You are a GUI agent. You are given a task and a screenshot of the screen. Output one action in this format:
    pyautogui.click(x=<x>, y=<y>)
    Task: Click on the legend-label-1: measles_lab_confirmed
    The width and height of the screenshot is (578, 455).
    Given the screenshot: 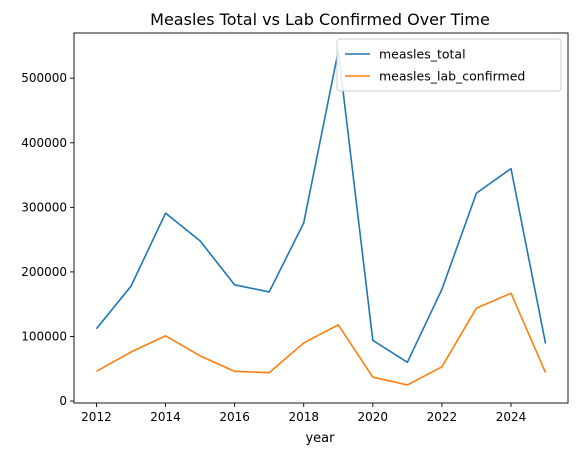 What is the action you would take?
    pyautogui.click(x=452, y=76)
    